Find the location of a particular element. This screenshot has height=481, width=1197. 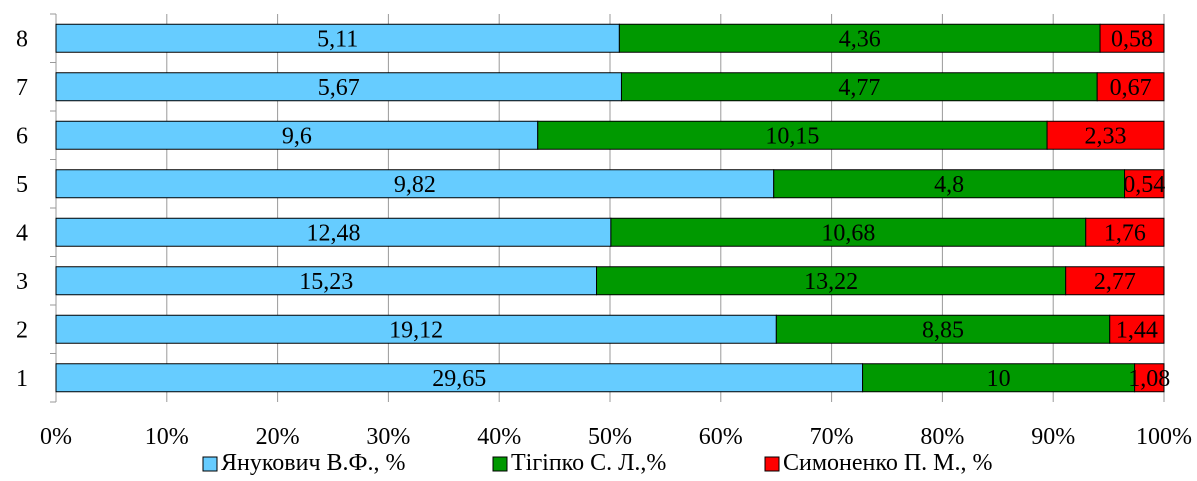

y-tick-label: 6 is located at coordinates (22, 136).